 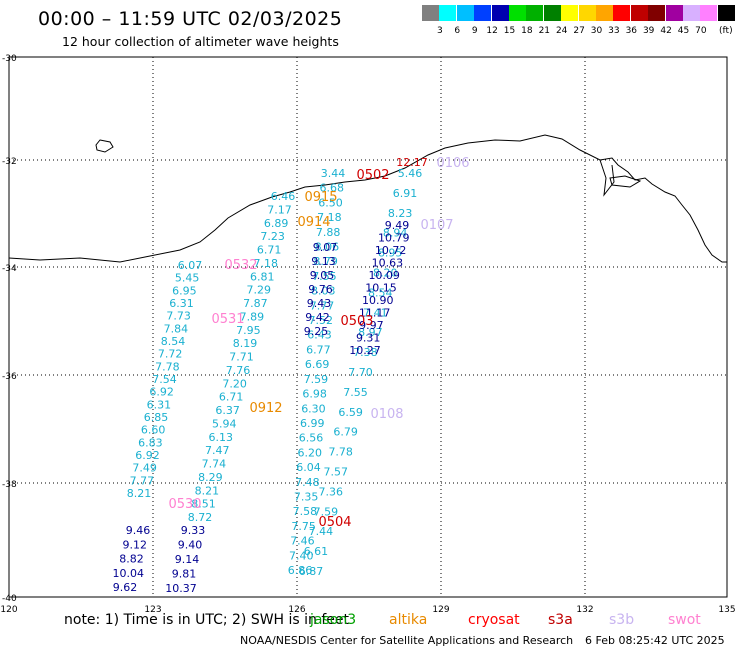 I want to click on lat-tick-label: -30, so click(x=9, y=59).